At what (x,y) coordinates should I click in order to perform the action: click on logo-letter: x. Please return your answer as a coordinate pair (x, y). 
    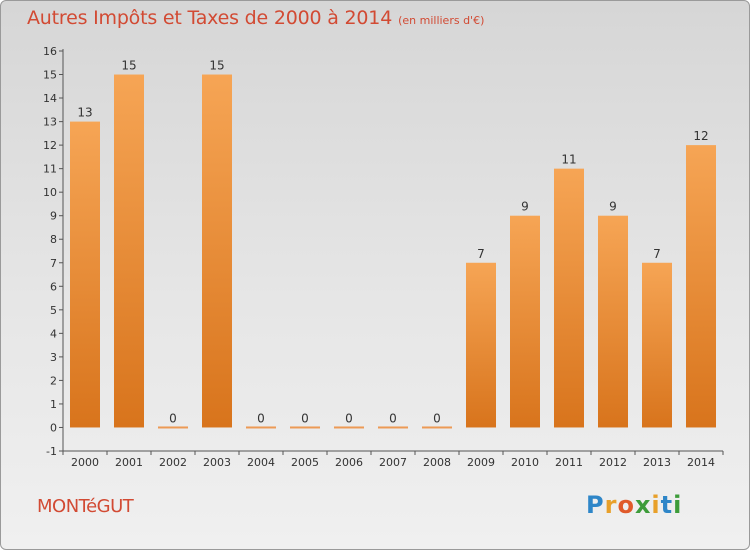
    Looking at the image, I should click on (643, 505).